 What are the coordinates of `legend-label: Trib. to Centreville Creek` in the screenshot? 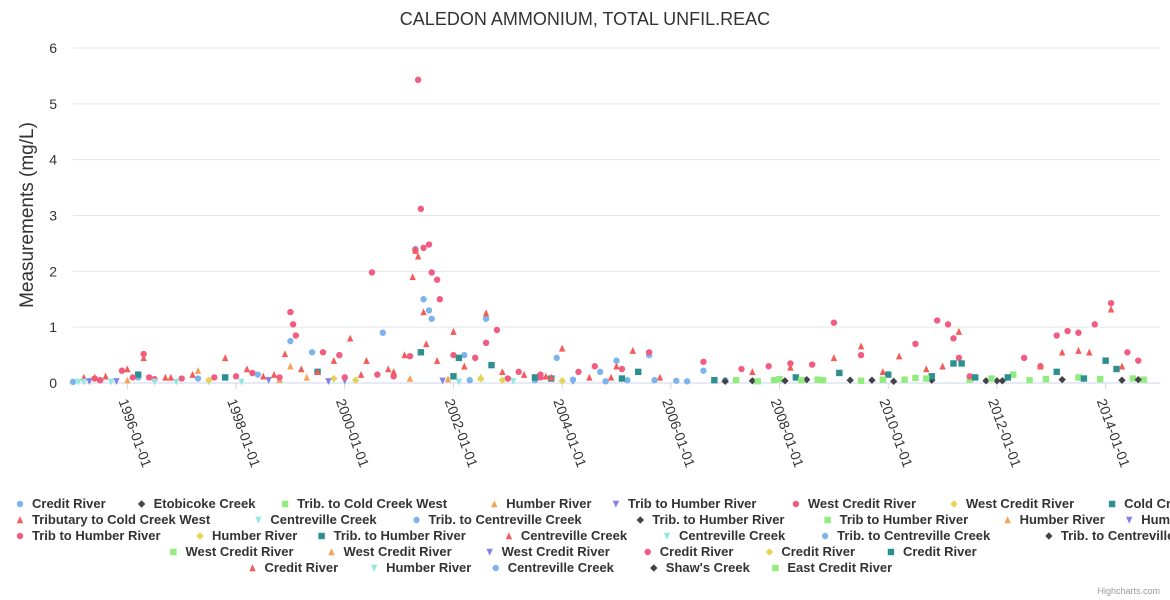 It's located at (506, 519).